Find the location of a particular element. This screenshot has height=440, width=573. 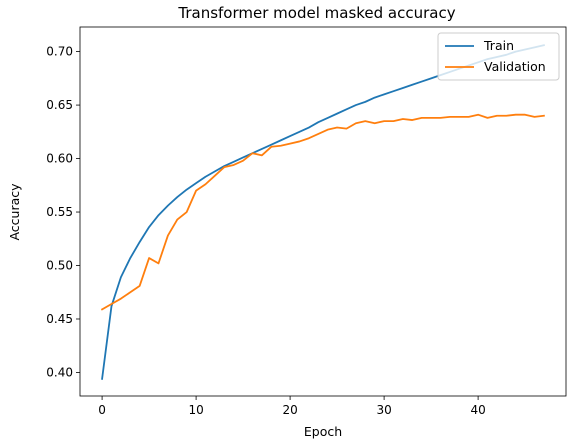

y-tick-label: 0.50 is located at coordinates (59, 266).